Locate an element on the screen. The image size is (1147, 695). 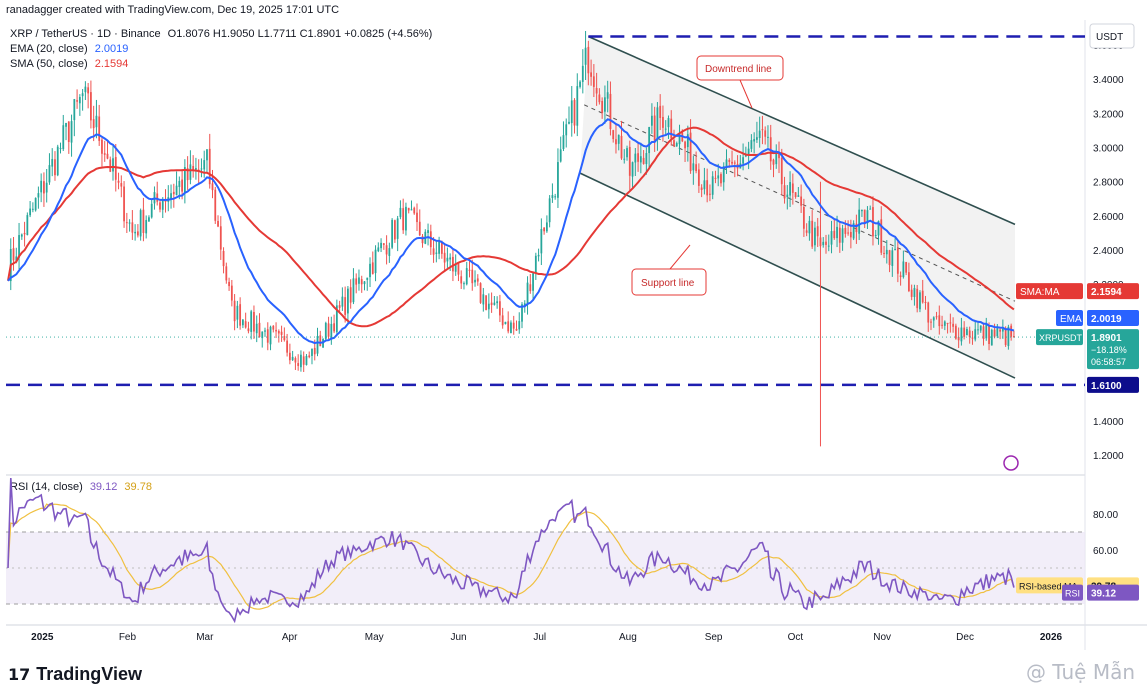
symbol-label: XRP / TetherUS · 1D · Binance is located at coordinates (85, 34).